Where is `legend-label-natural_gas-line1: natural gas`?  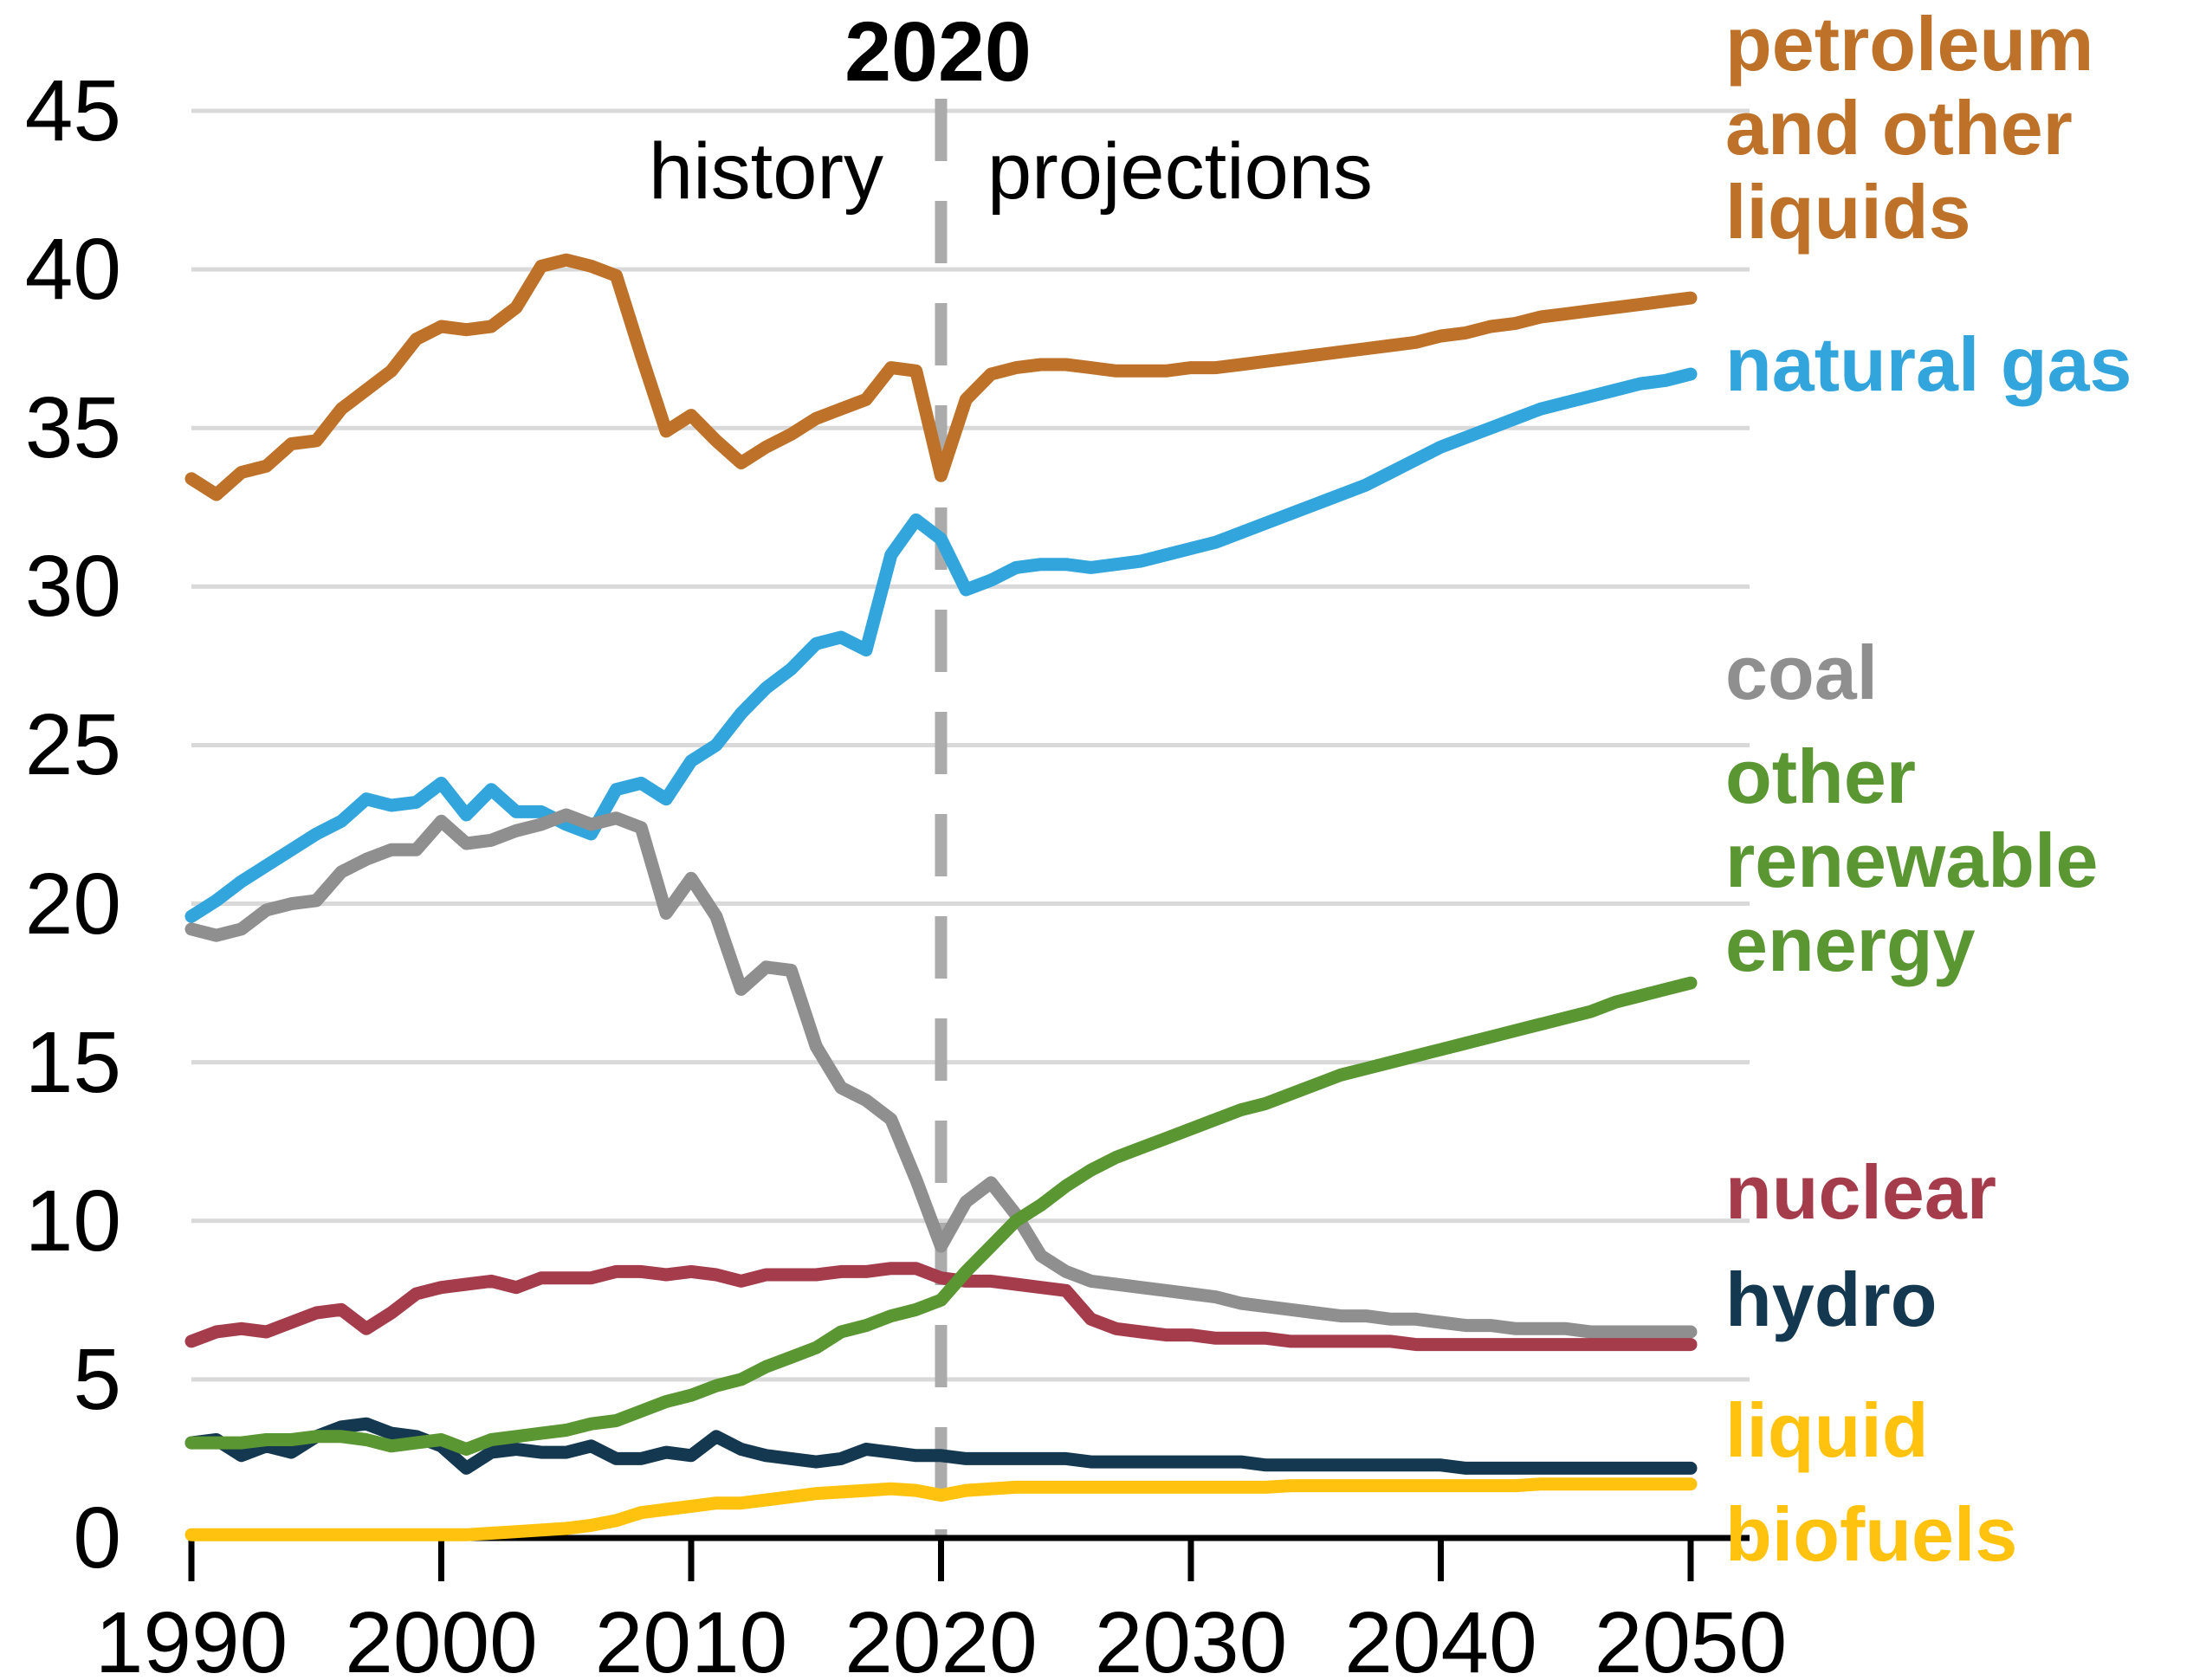 legend-label-natural_gas-line1: natural gas is located at coordinates (1929, 364).